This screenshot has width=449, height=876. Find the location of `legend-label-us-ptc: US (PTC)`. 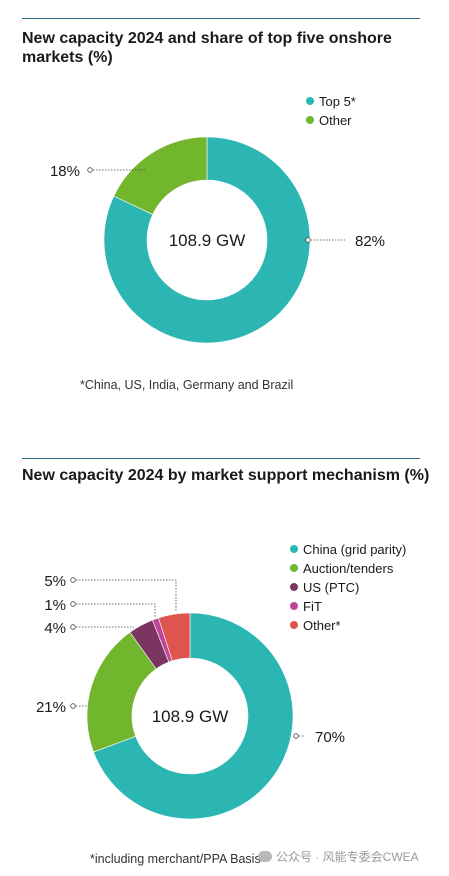

legend-label-us-ptc: US (PTC) is located at coordinates (331, 587).